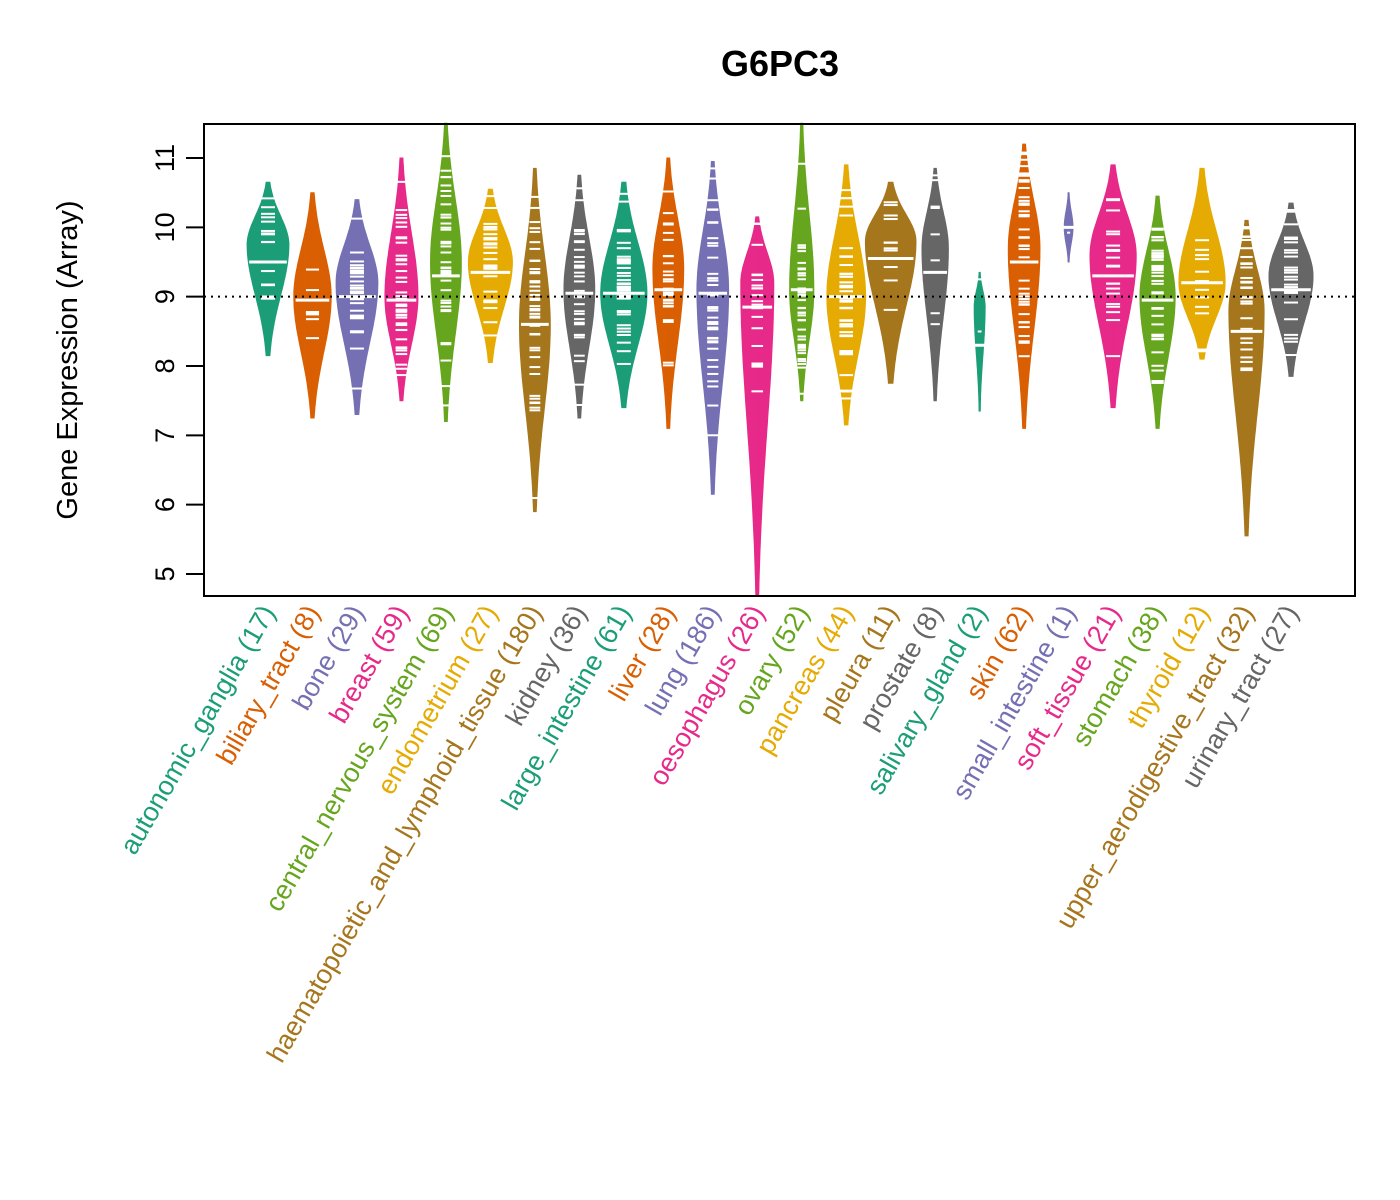 Image resolution: width=1400 pixels, height=1200 pixels. What do you see at coordinates (165, 573) in the screenshot?
I see `y-tick-label: 5` at bounding box center [165, 573].